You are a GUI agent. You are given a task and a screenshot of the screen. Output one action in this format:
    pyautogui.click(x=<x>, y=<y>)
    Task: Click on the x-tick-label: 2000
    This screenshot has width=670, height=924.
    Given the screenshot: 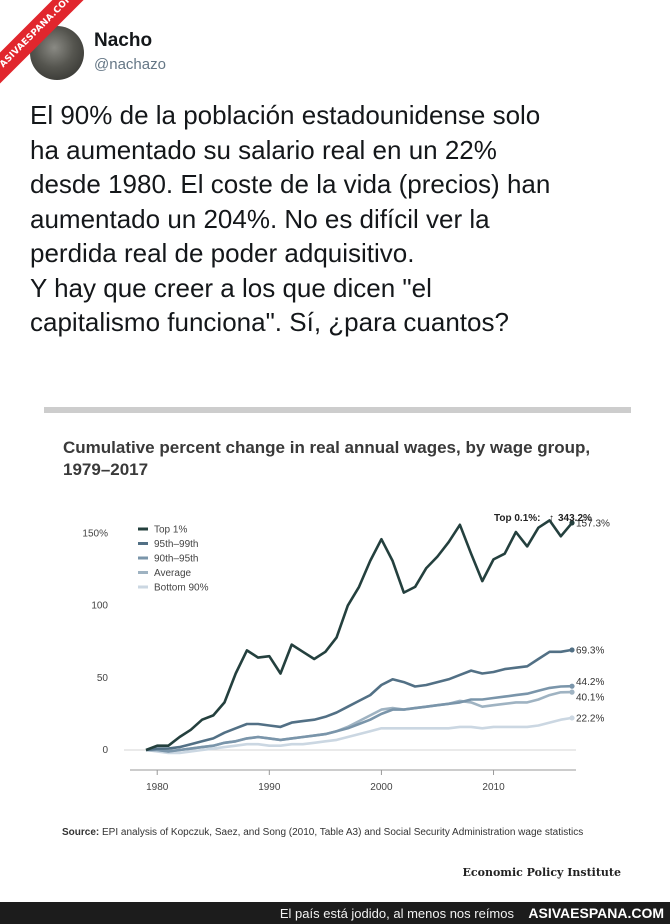 What is the action you would take?
    pyautogui.click(x=381, y=787)
    